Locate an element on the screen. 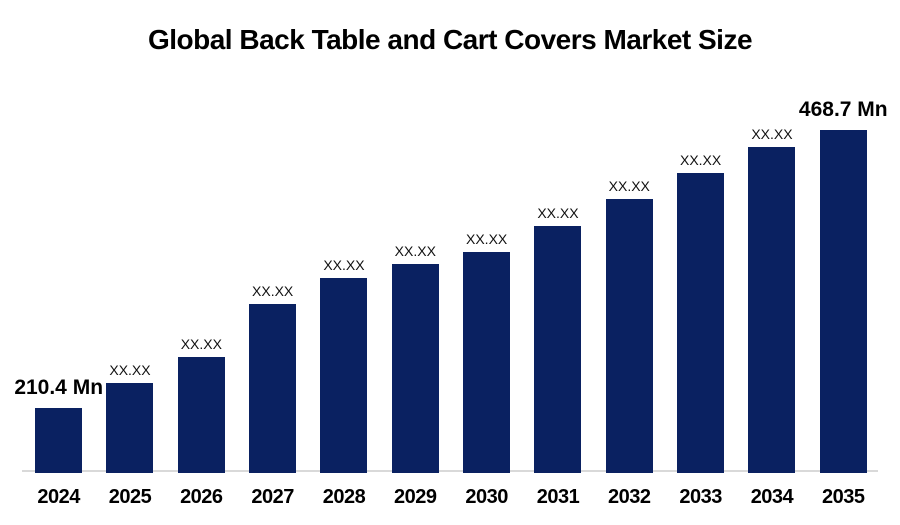  bar-2034 is located at coordinates (772, 310).